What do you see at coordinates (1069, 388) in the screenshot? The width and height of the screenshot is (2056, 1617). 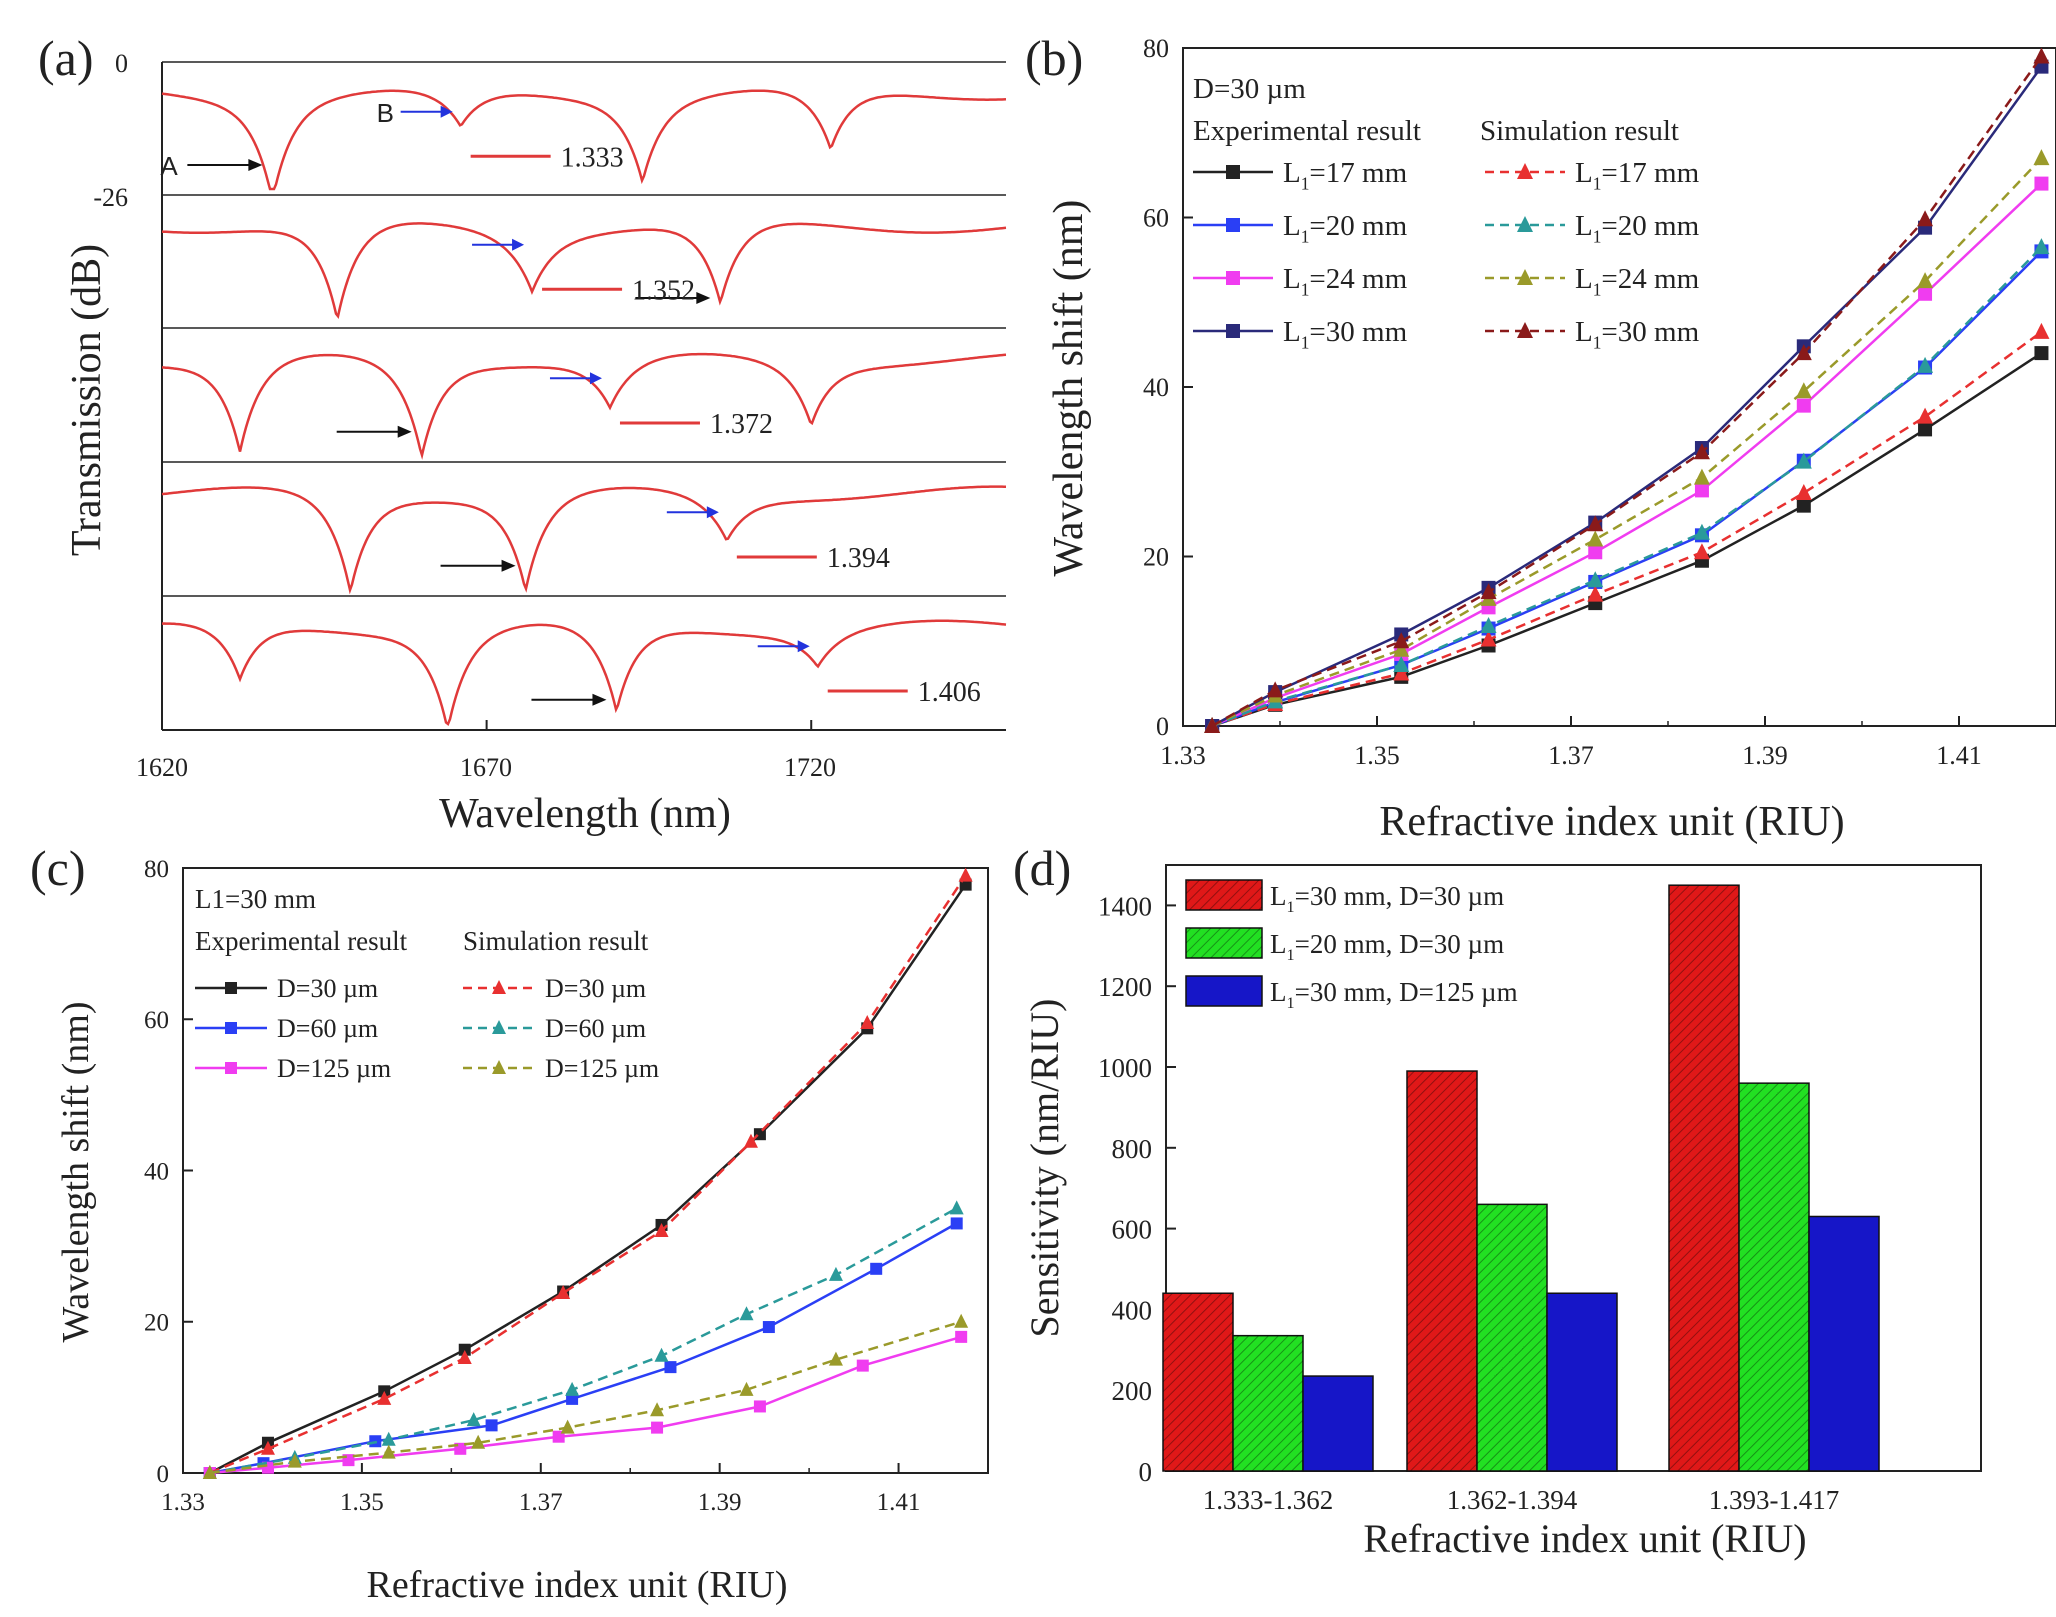 I see `panel-b-y-axis-title: Wavelength shift (nm)` at bounding box center [1069, 388].